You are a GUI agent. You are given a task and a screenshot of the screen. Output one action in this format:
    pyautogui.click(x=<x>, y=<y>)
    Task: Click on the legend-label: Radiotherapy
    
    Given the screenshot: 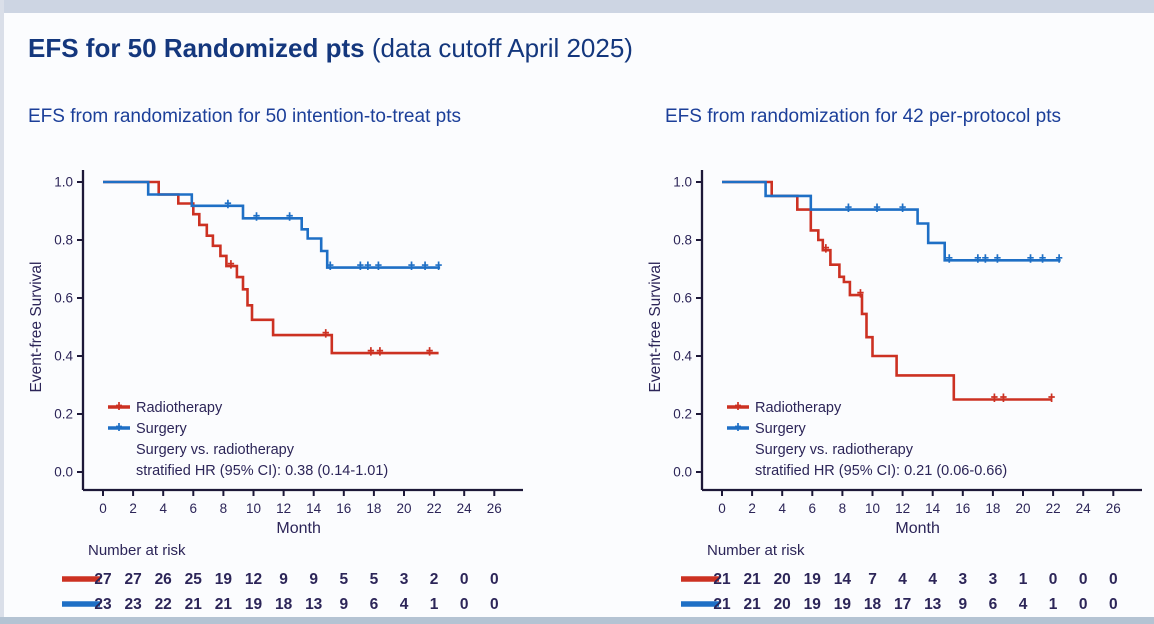 What is the action you would take?
    pyautogui.click(x=179, y=408)
    